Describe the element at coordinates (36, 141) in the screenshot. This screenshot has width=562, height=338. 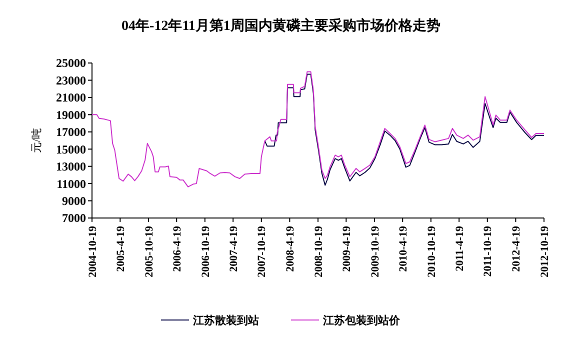
I see `y-axis-title: 元/吨` at that location.